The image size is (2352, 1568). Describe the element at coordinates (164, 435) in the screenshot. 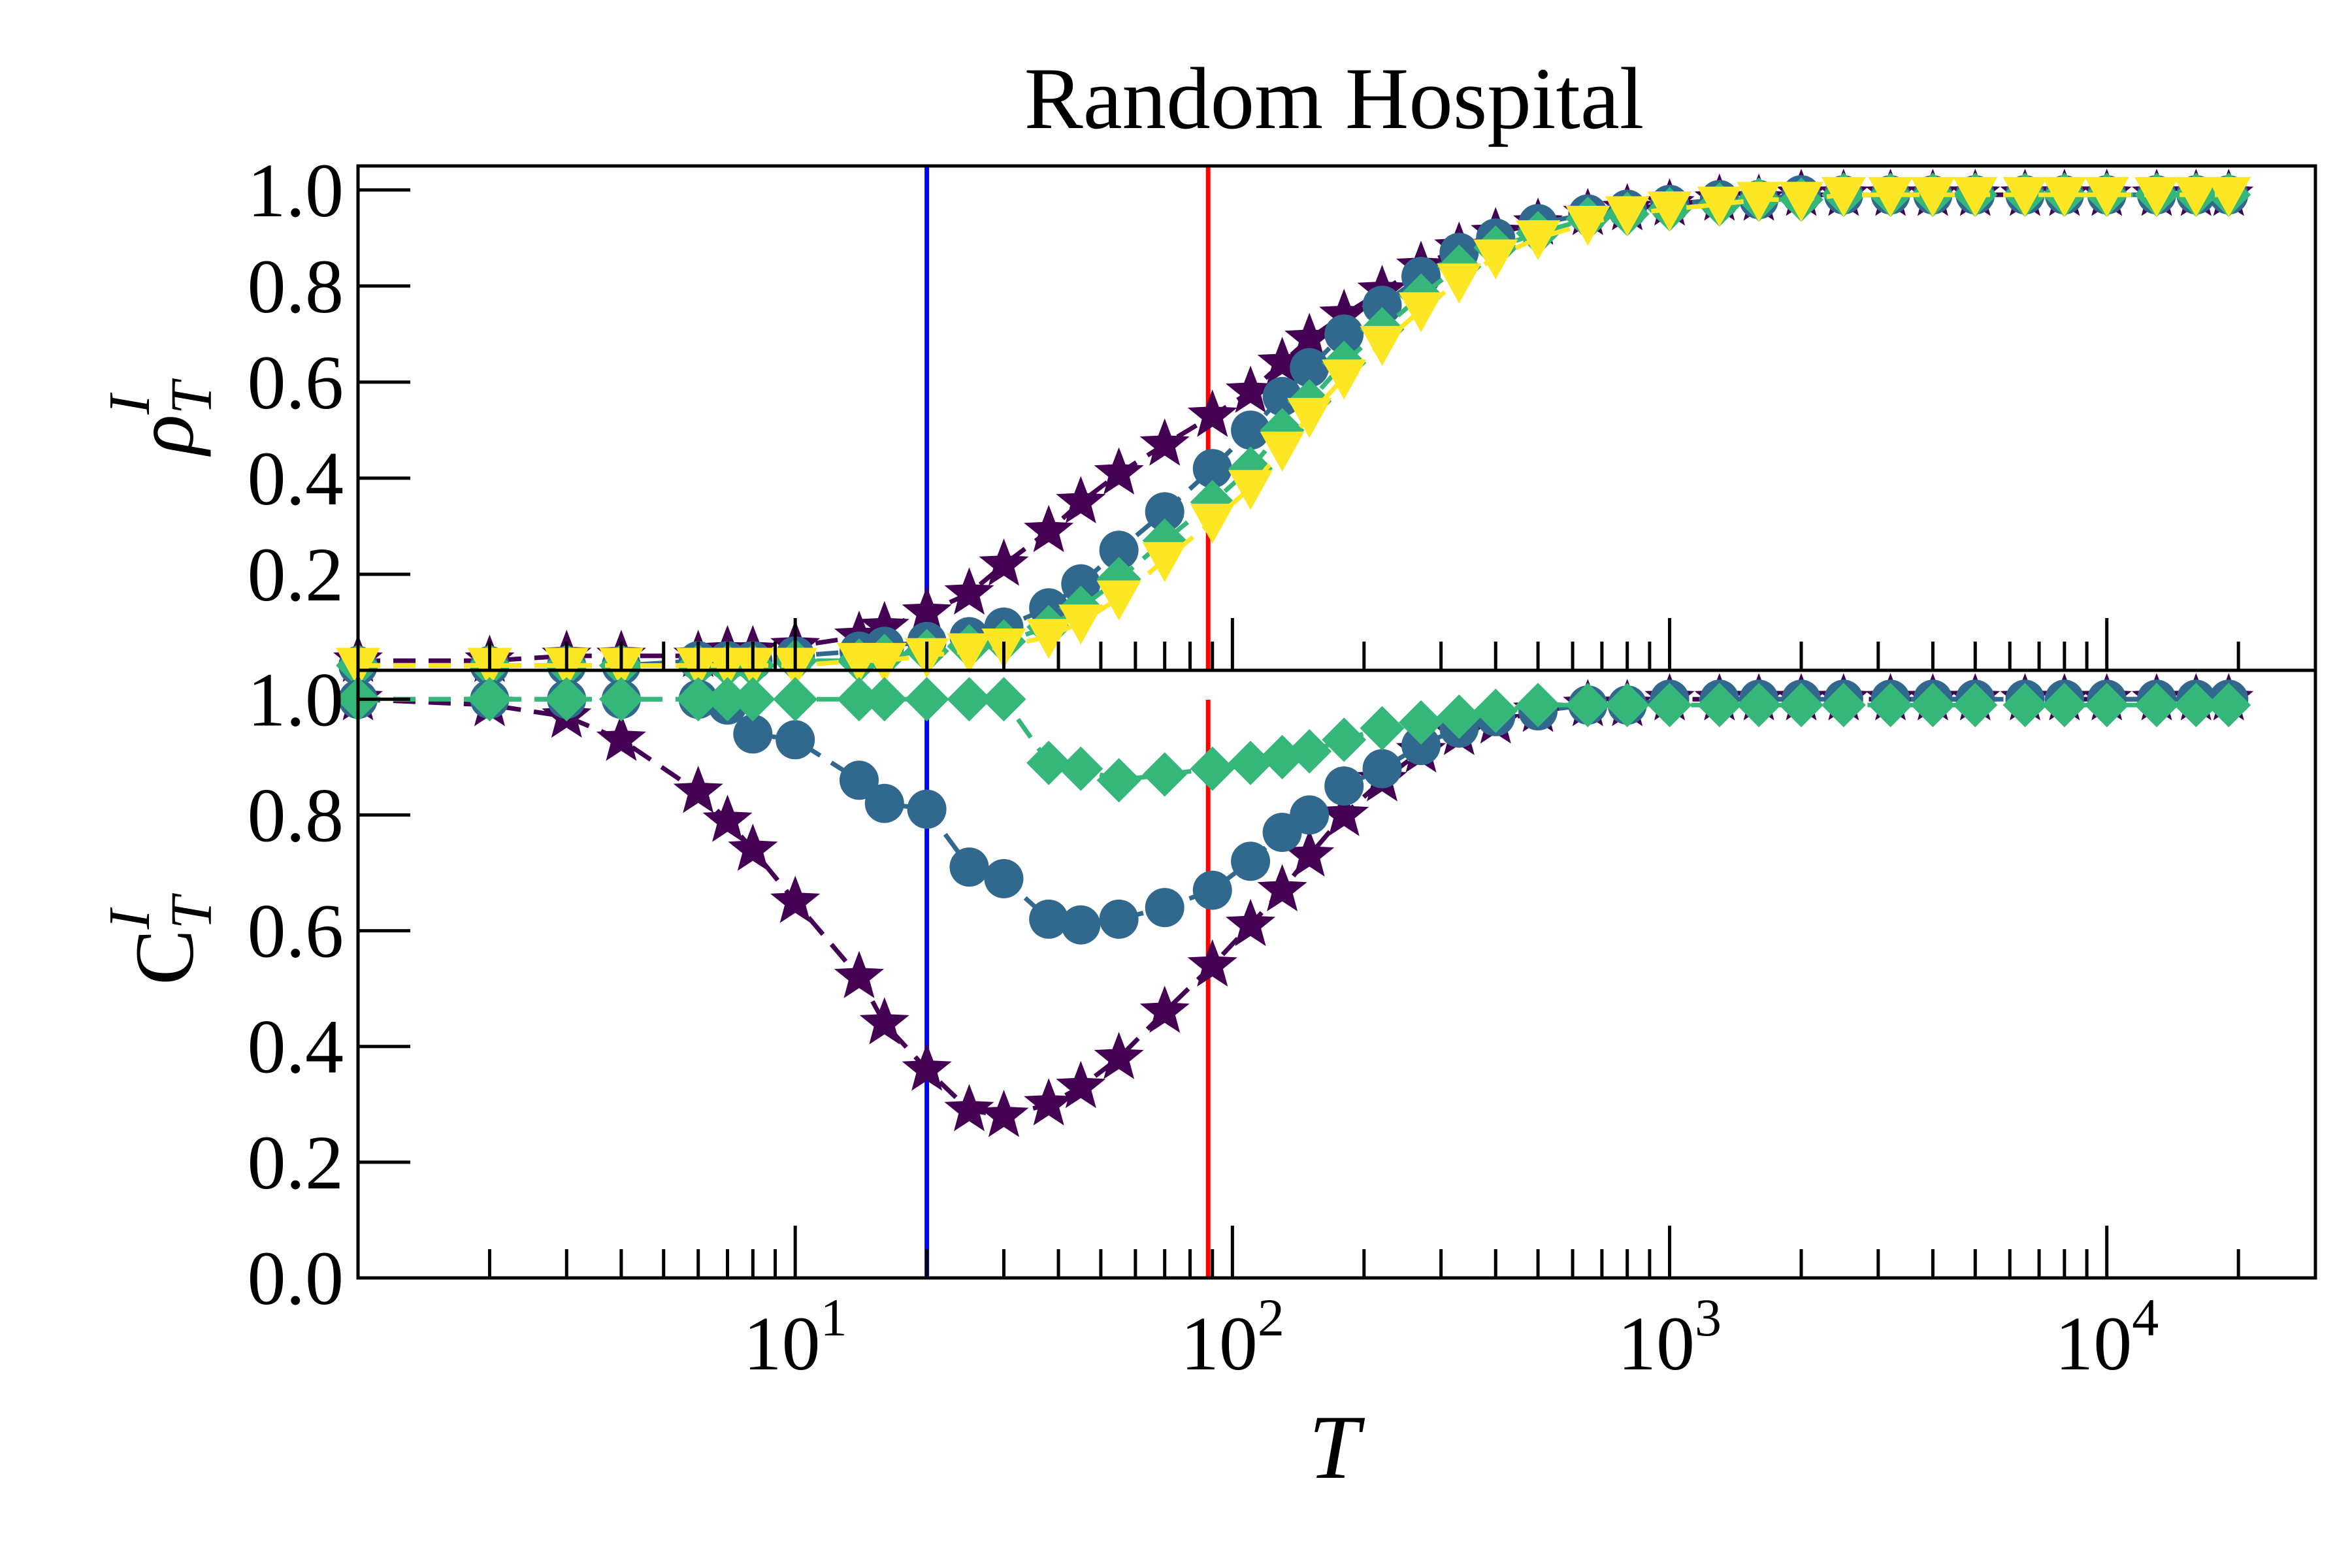

I see `top-ylabel-main: ρ` at that location.